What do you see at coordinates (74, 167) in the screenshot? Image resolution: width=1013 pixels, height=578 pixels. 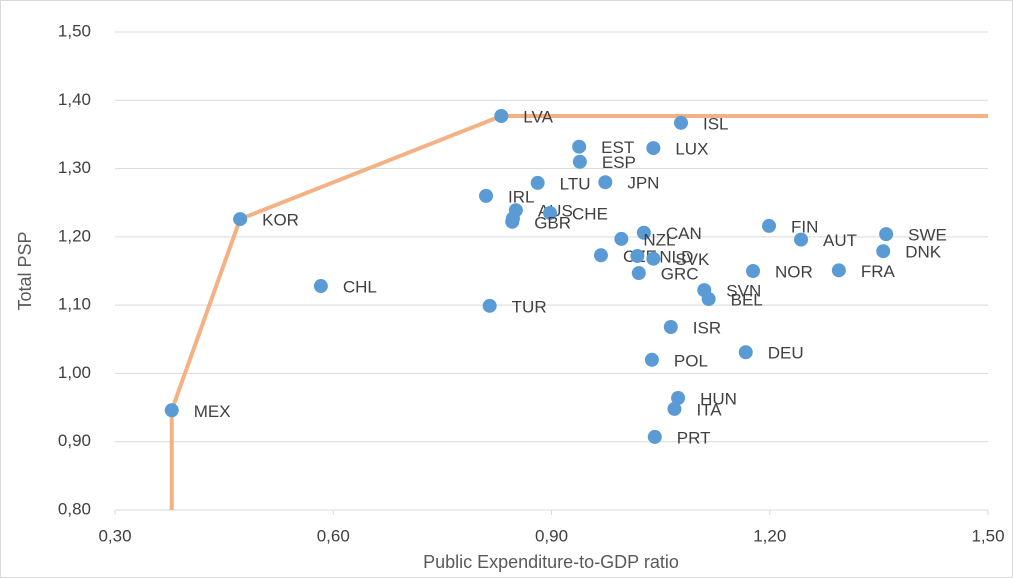 I see `y-tick-label: 1,30` at bounding box center [74, 167].